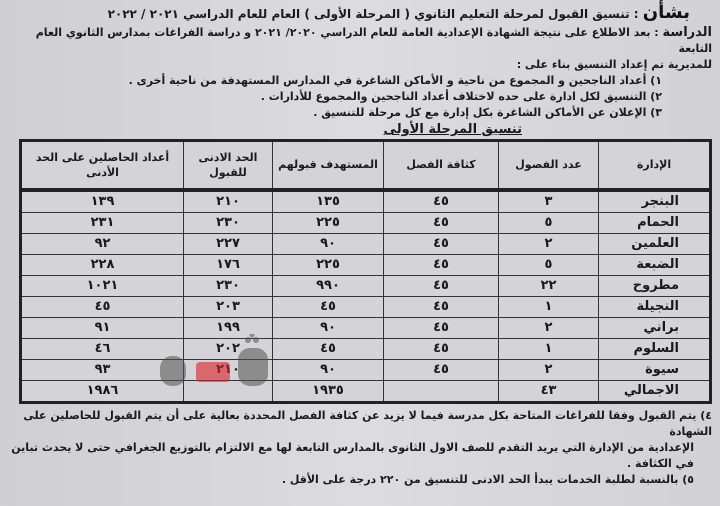 The image size is (720, 506). What do you see at coordinates (654, 391) in the screenshot?
I see `table-cell: الاجمالي` at bounding box center [654, 391].